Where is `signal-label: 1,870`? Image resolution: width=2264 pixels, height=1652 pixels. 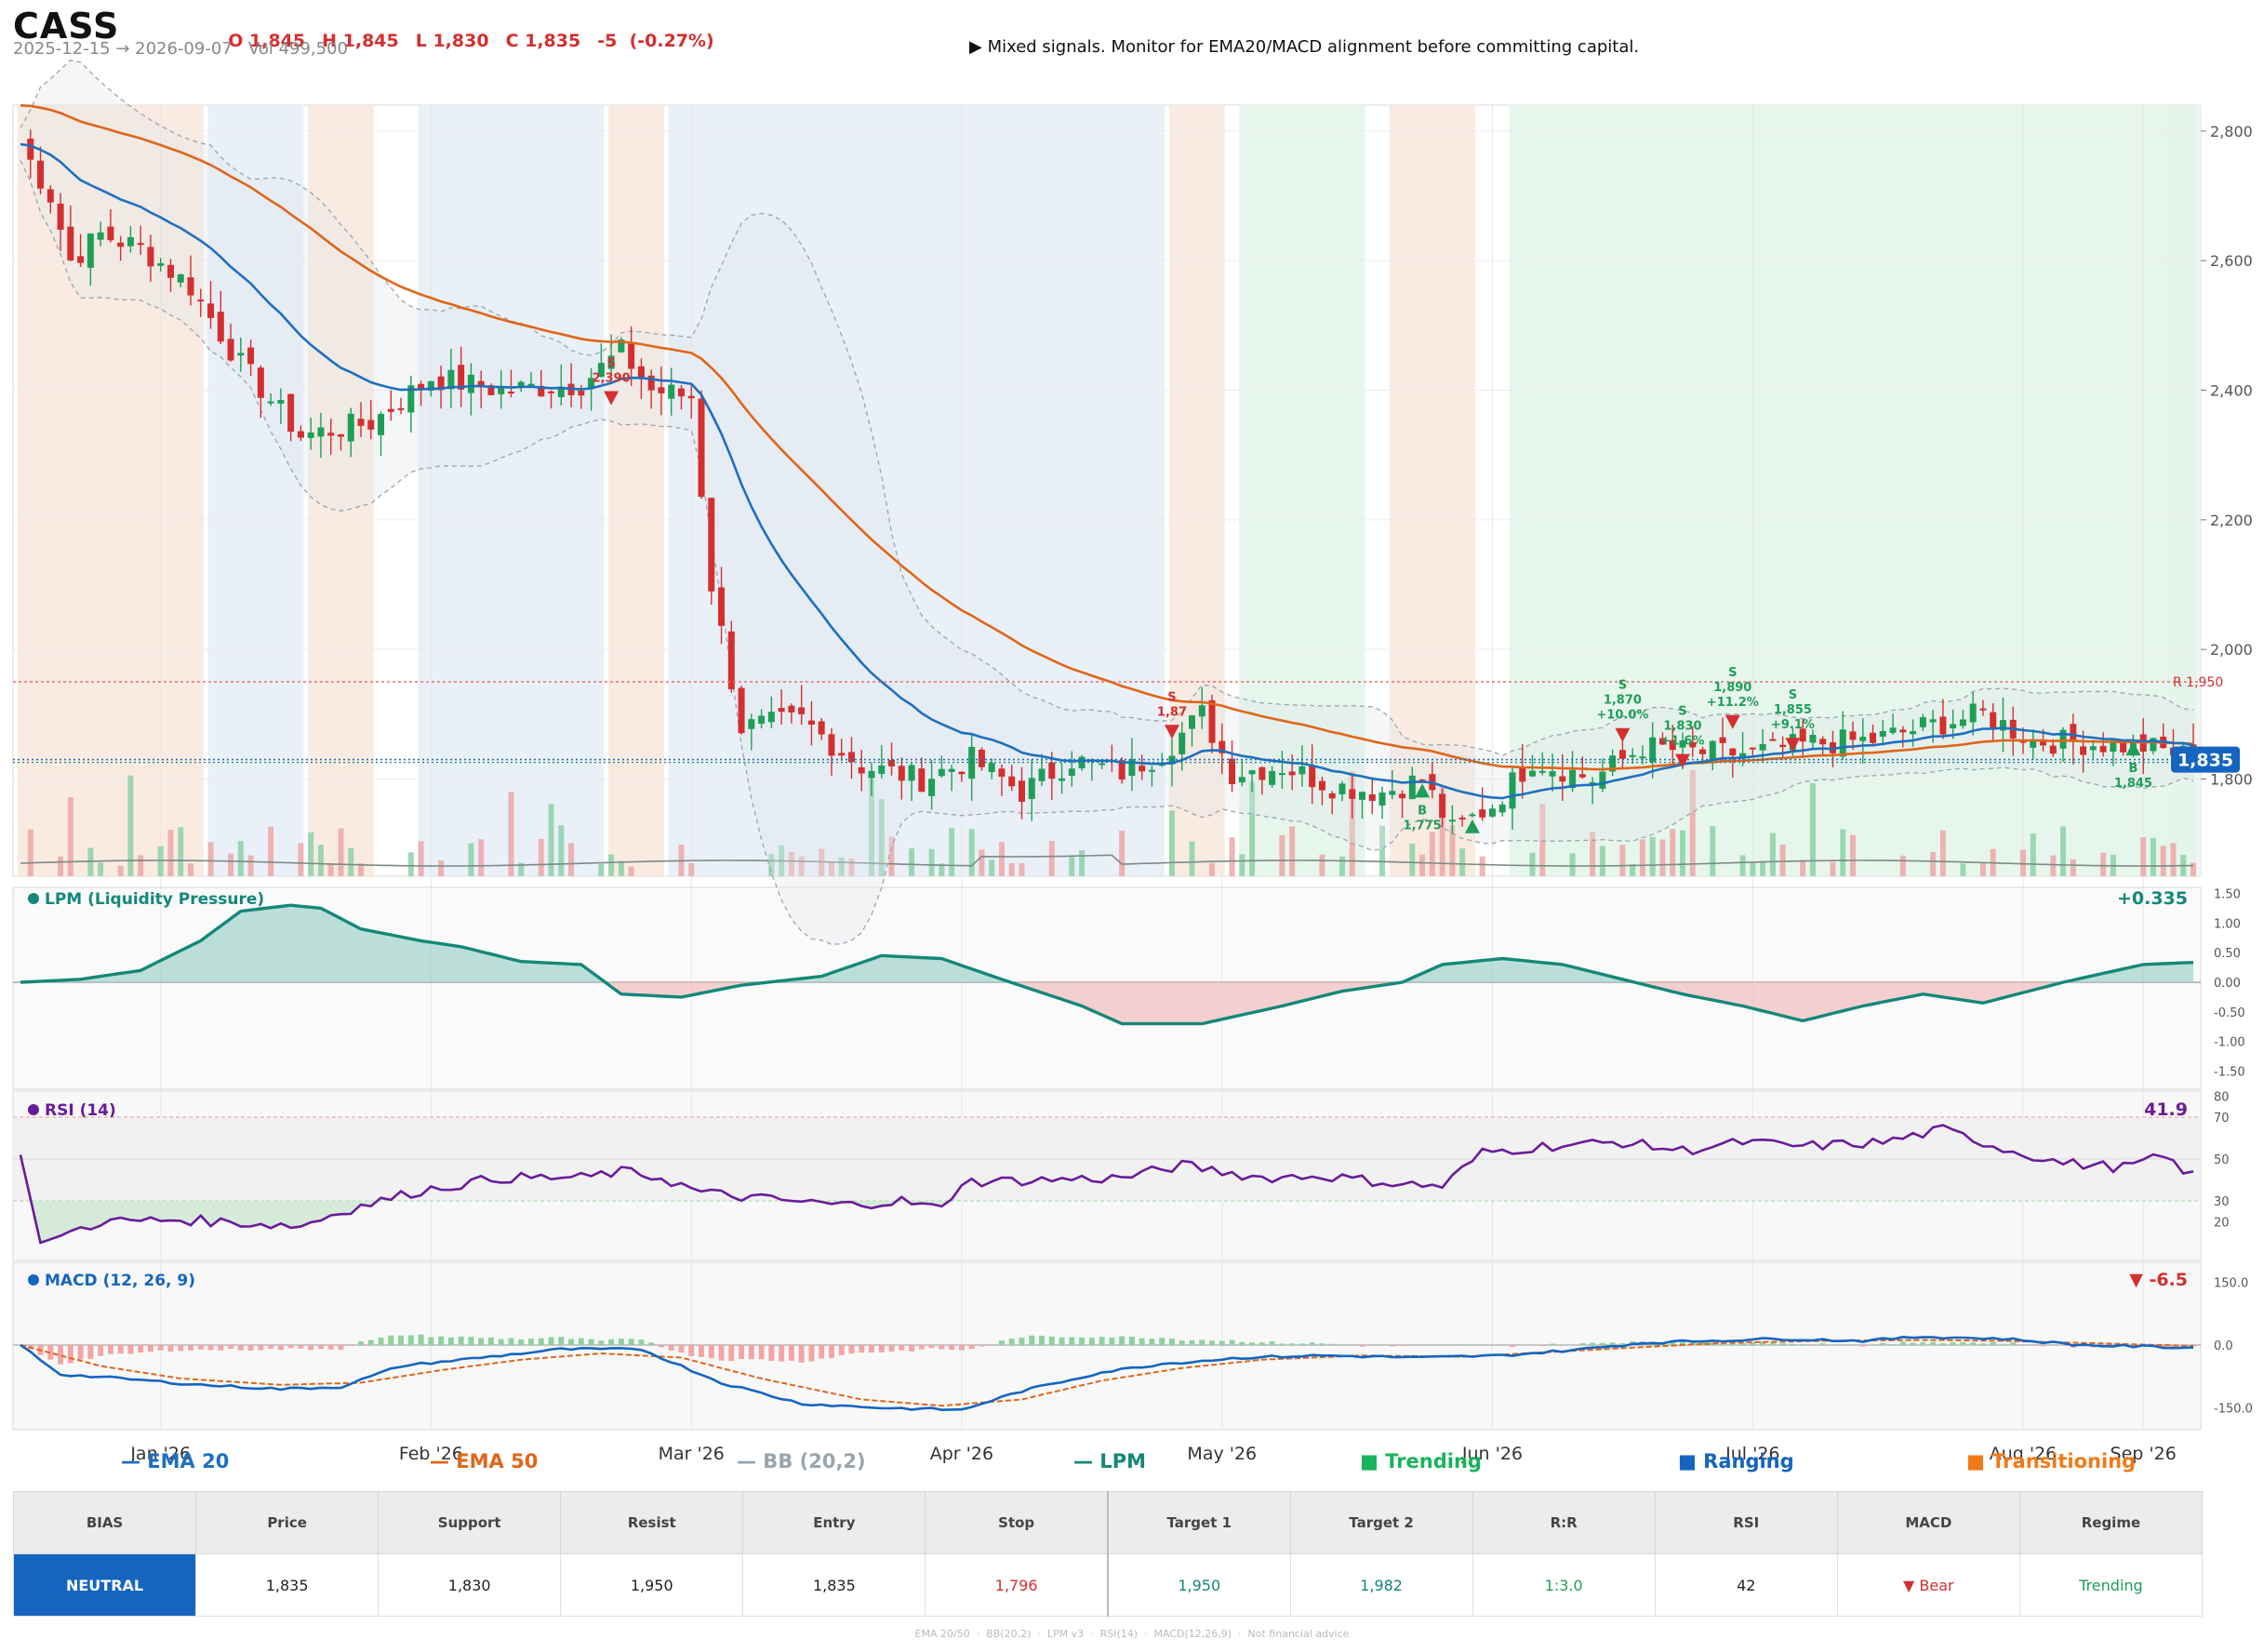
signal-label: 1,870 is located at coordinates (1623, 701).